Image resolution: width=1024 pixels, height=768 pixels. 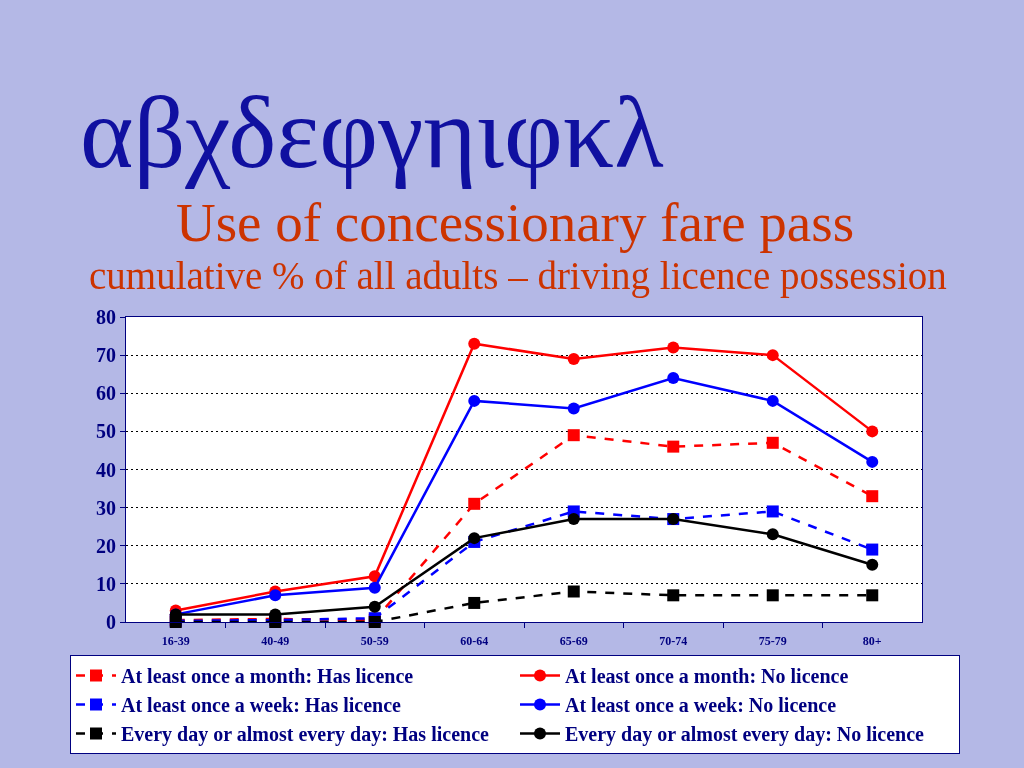 What do you see at coordinates (374, 641) in the screenshot?
I see `x-tick-label: 50-59` at bounding box center [374, 641].